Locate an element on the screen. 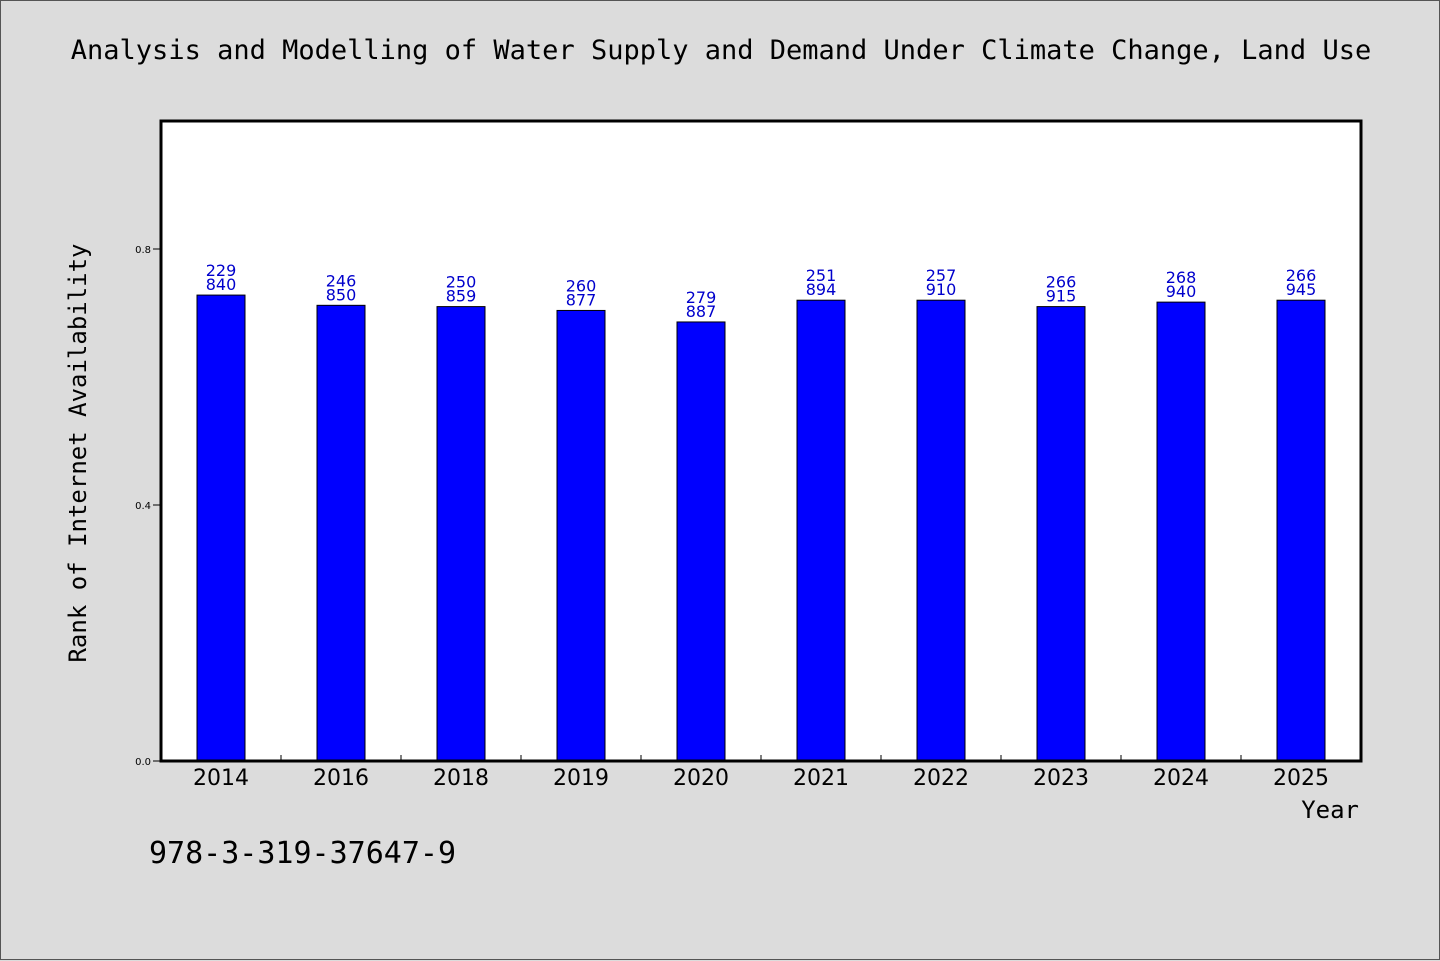  x-tick-label: 2016 is located at coordinates (341, 778).